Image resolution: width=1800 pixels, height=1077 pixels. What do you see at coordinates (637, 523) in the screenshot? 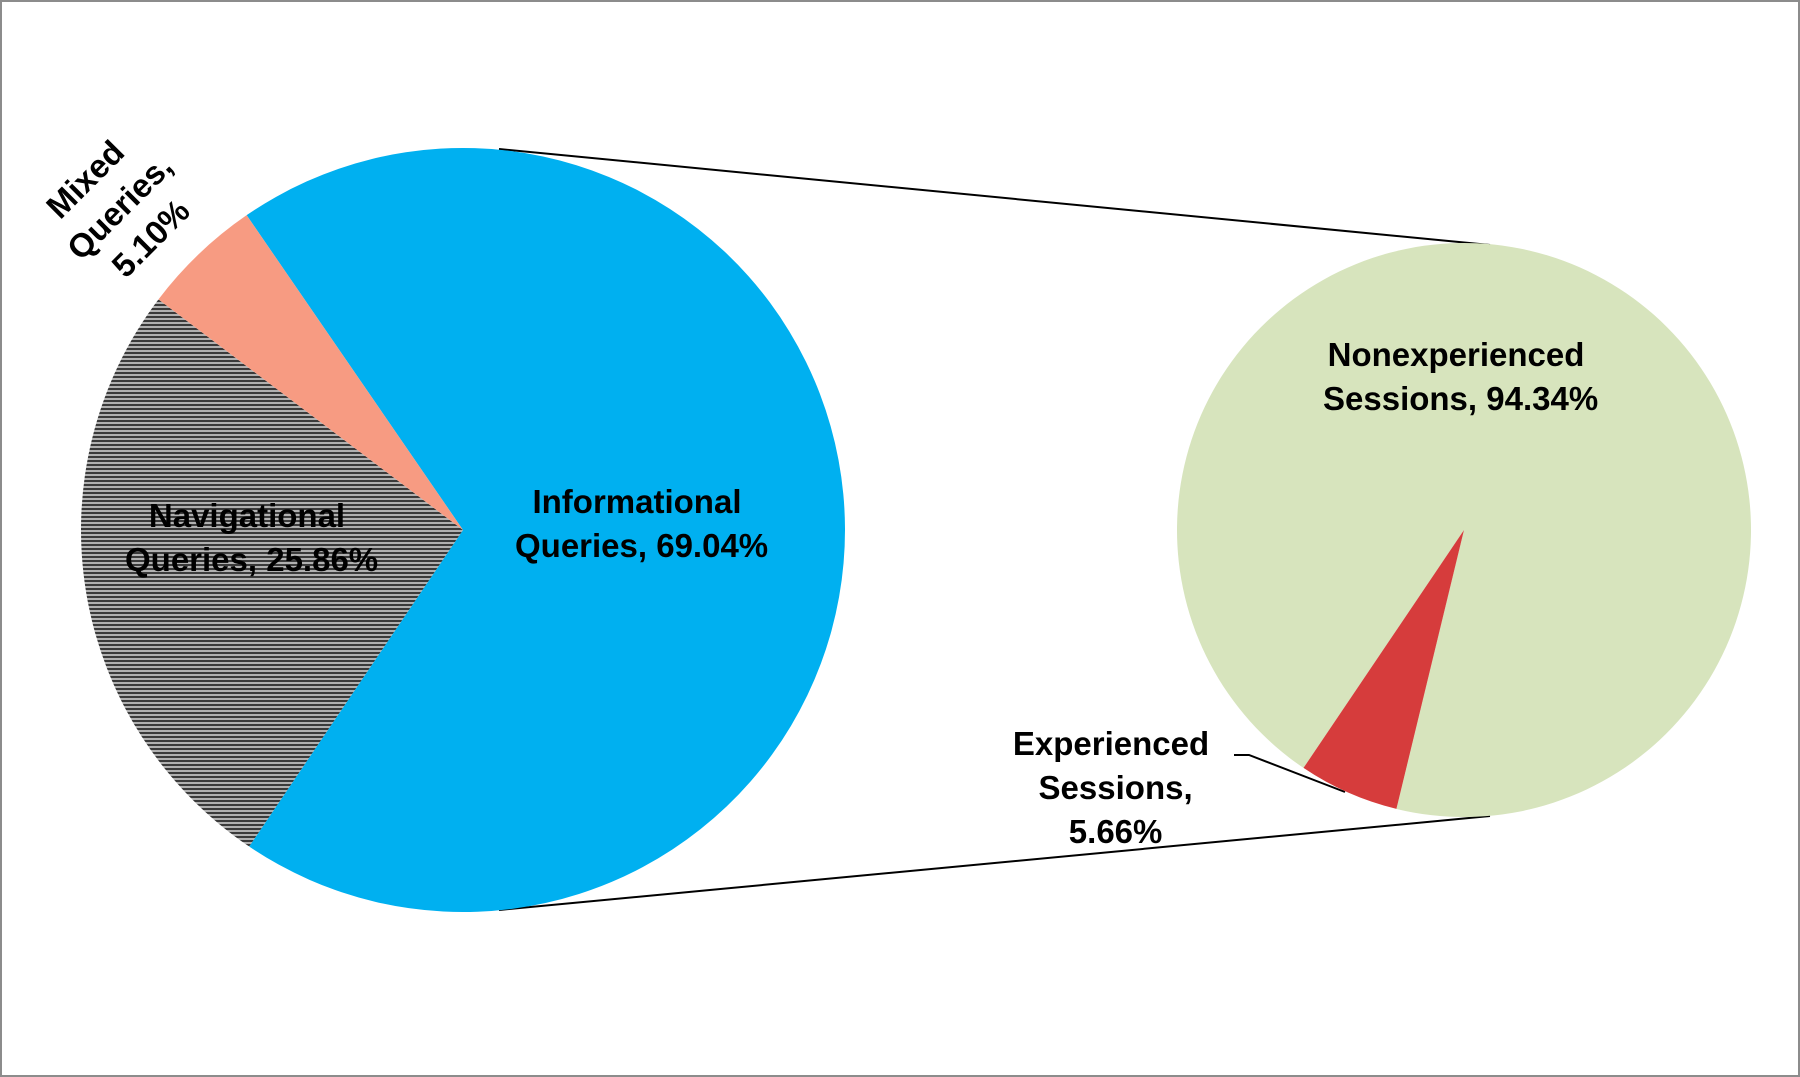
I see `data-label: Informational Queries, 69.04%` at bounding box center [637, 523].